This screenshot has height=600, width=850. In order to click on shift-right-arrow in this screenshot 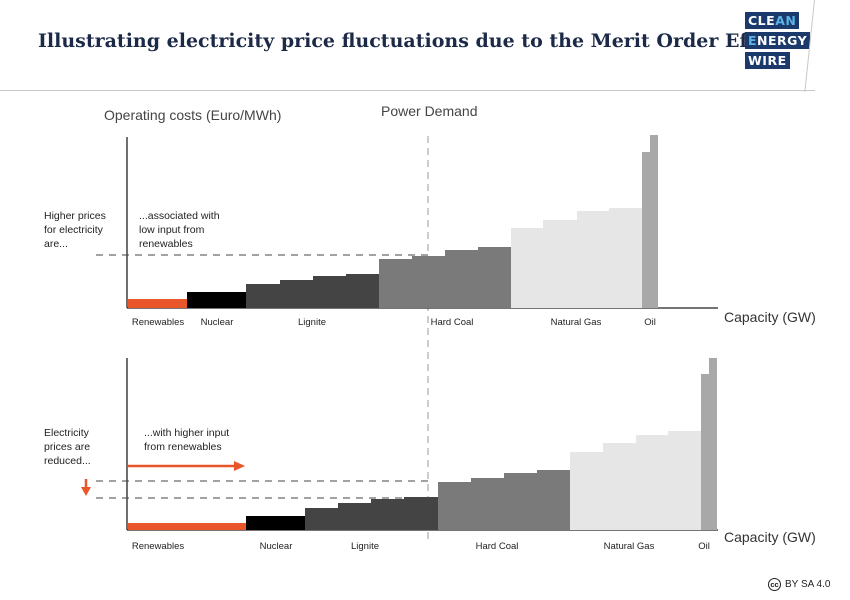, I will do `click(186, 466)`.